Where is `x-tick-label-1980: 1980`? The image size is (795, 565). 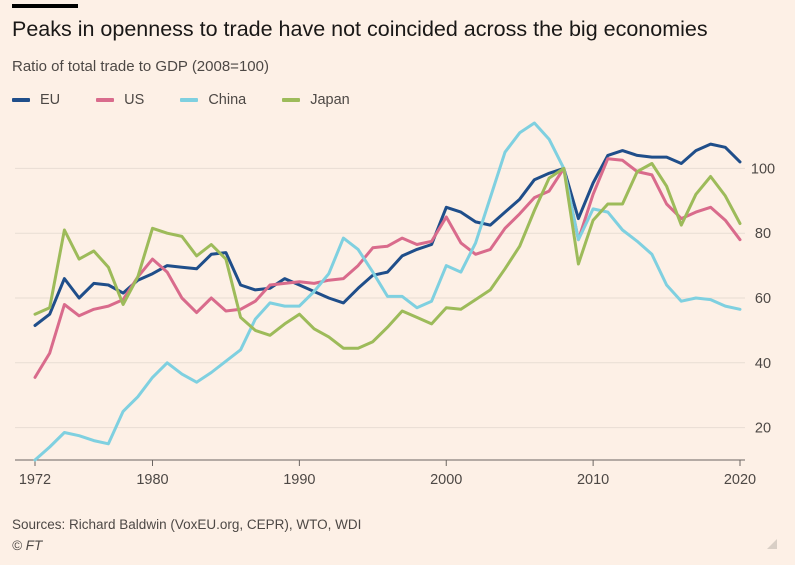
x-tick-label-1980: 1980 is located at coordinates (152, 480).